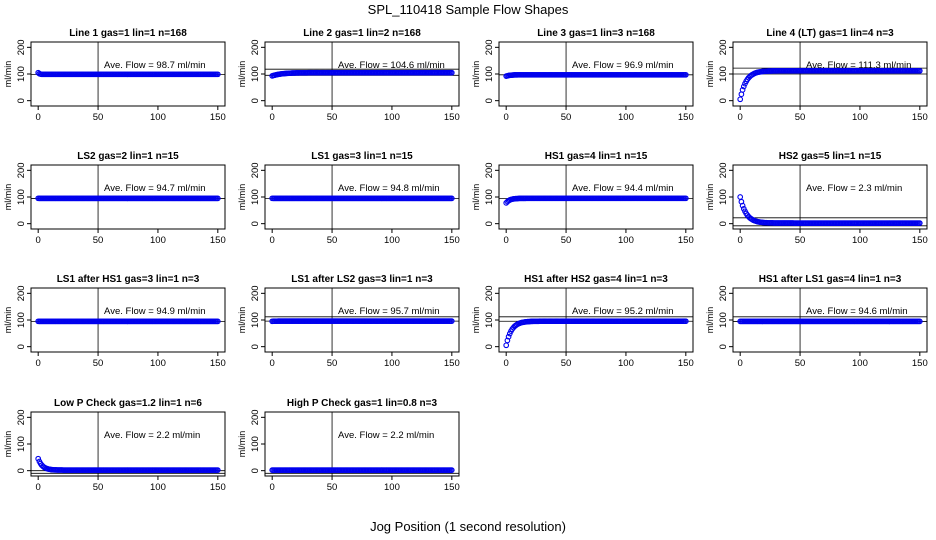 The width and height of the screenshot is (936, 540). Describe the element at coordinates (362, 156) in the screenshot. I see `panel-title: LS1 gas=3 lin=1 n=15` at that location.